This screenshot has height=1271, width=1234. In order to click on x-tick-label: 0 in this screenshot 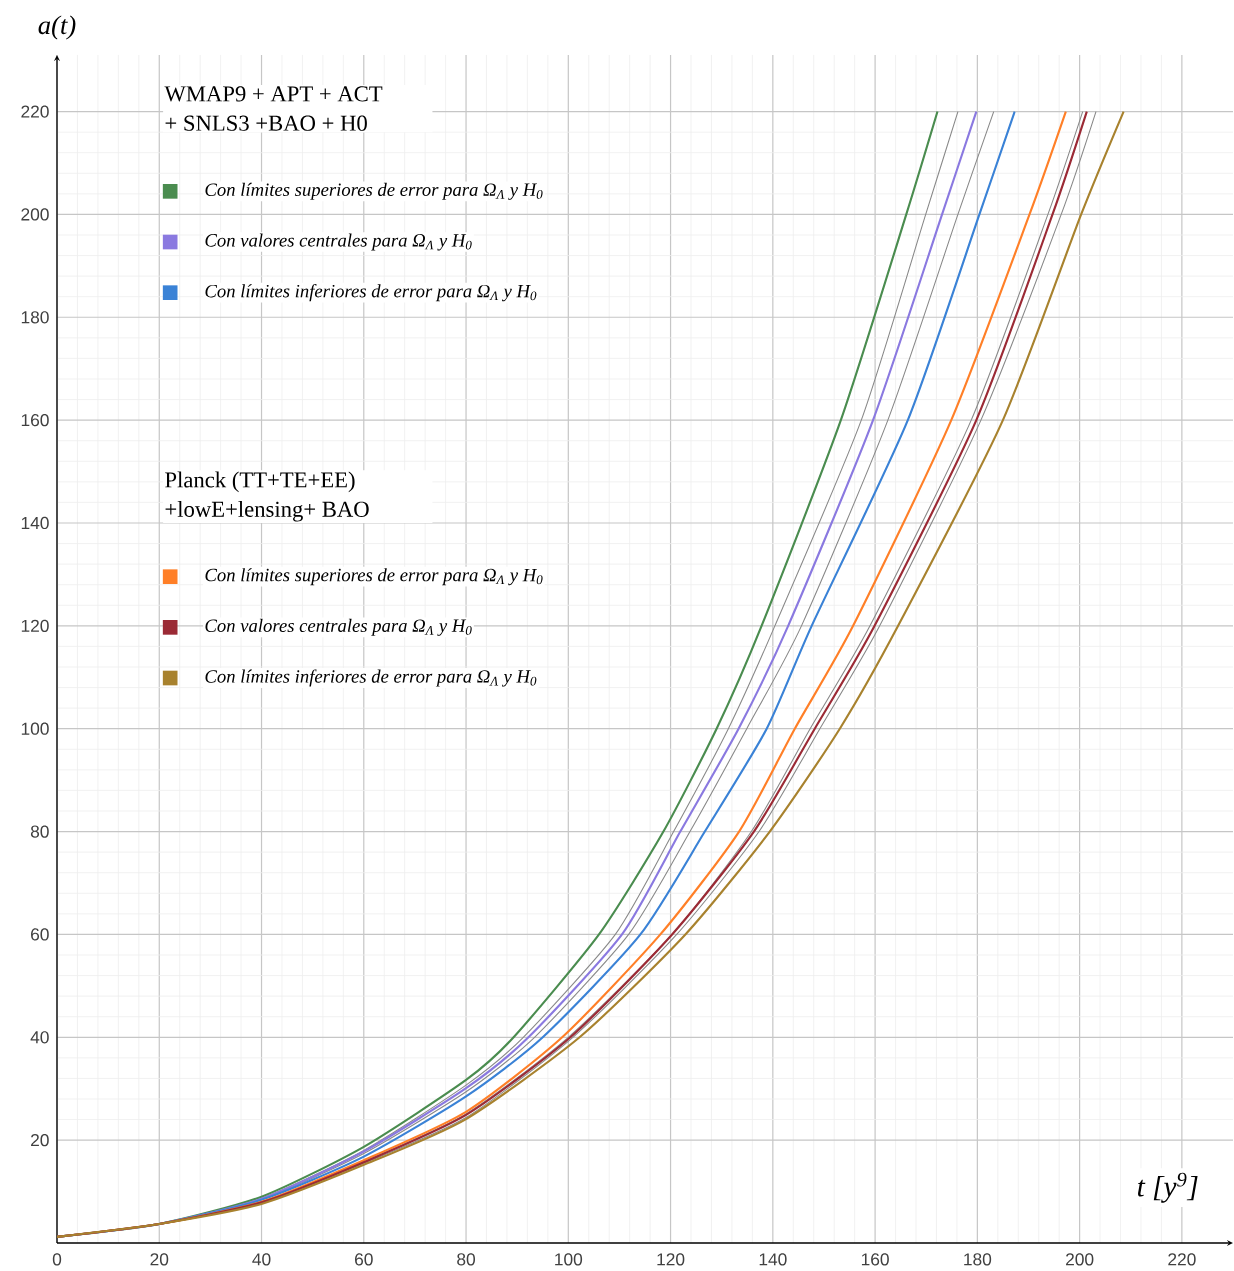, I will do `click(57, 1259)`.